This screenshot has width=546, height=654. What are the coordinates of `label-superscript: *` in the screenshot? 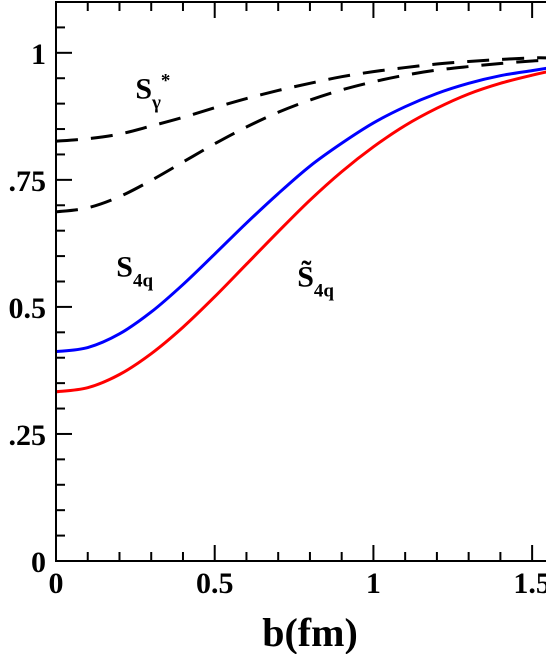 It's located at (166, 81).